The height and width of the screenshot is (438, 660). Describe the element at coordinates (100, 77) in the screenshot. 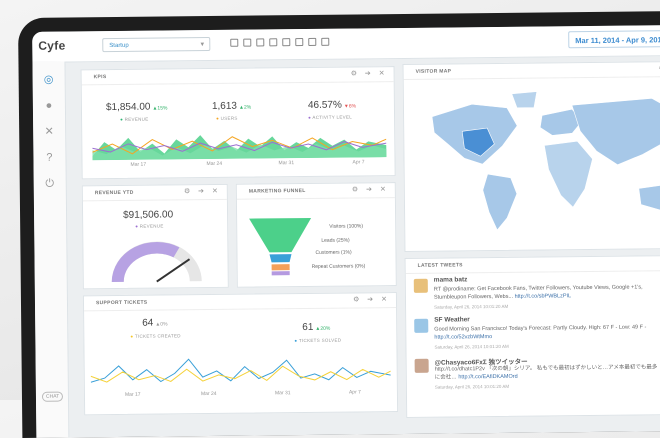

I see `widget-title: KPIS` at that location.